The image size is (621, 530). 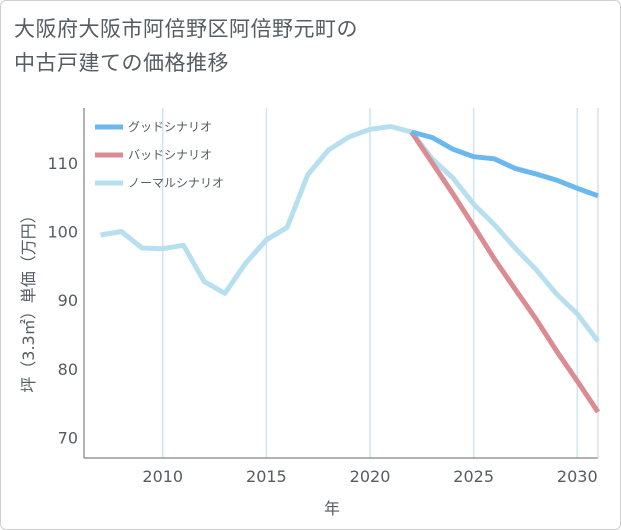 What do you see at coordinates (332, 508) in the screenshot?
I see `x-axis-title: 年` at bounding box center [332, 508].